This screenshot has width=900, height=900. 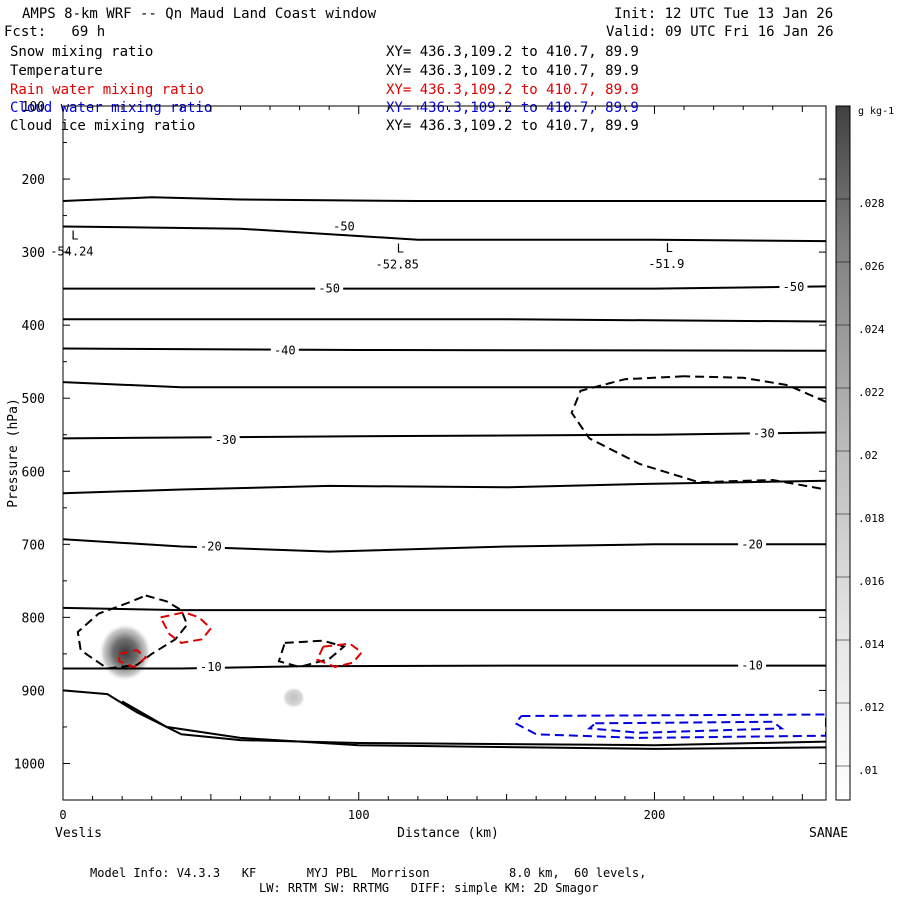 What do you see at coordinates (33, 180) in the screenshot?
I see `y-tick-label: 200` at bounding box center [33, 180].